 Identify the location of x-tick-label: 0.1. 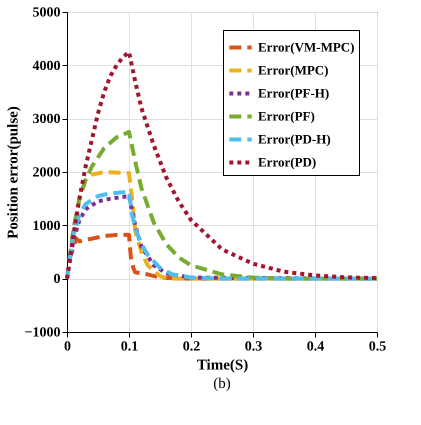
(129, 347).